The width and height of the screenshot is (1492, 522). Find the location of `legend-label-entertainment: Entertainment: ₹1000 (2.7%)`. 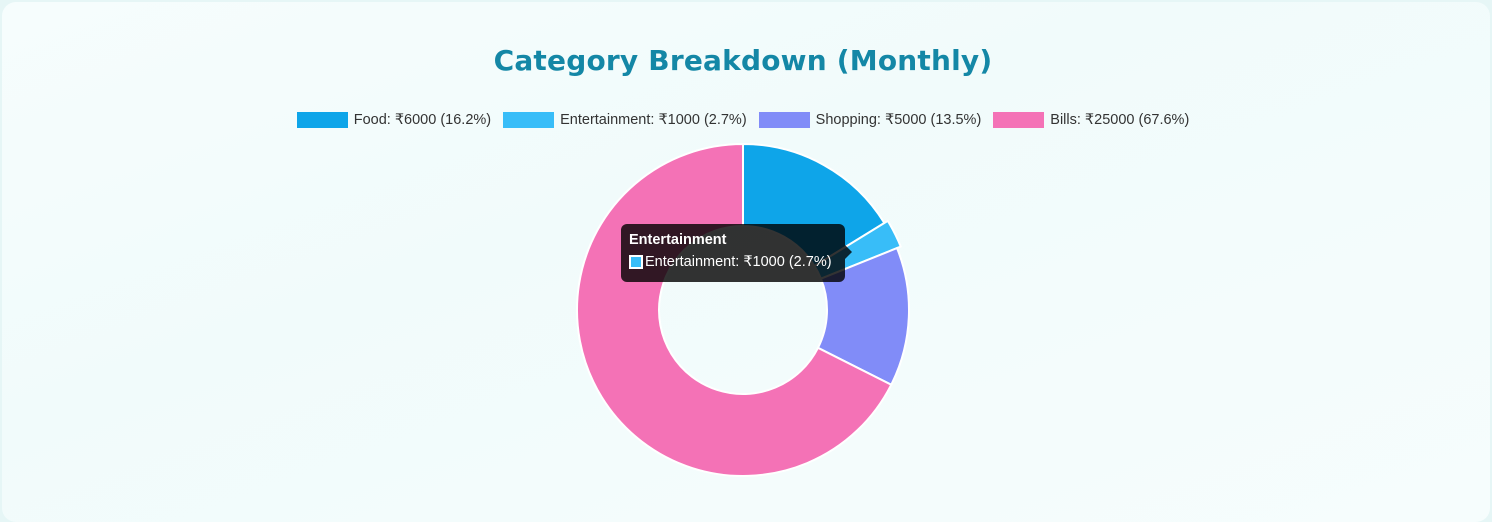

legend-label-entertainment: Entertainment: ₹1000 (2.7%) is located at coordinates (653, 120).